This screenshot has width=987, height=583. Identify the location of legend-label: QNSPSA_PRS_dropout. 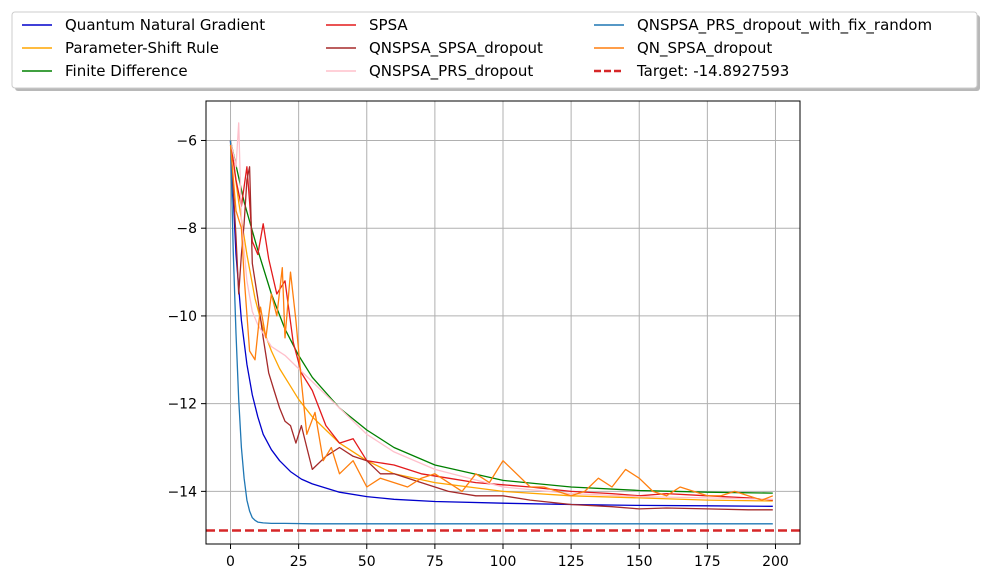
(451, 71).